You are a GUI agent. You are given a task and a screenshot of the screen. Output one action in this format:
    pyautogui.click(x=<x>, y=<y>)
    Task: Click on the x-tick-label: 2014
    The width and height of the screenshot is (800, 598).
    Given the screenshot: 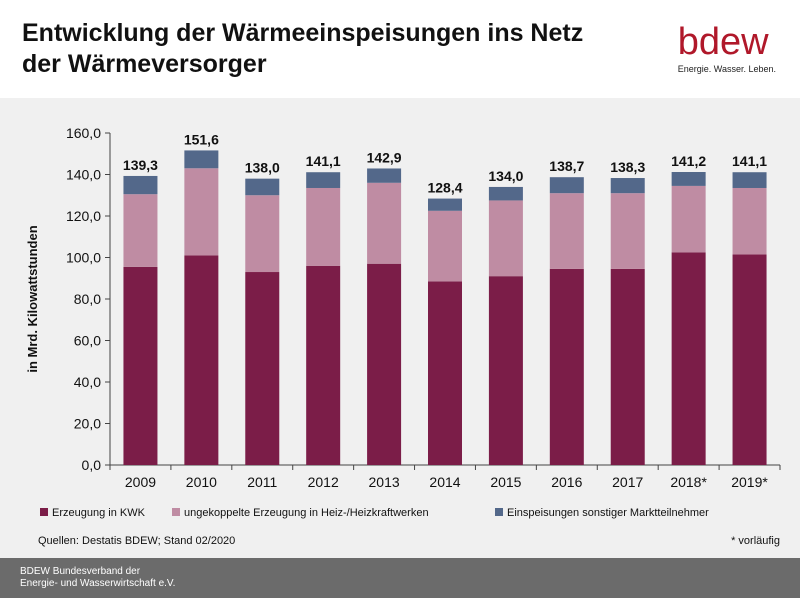 What is the action you would take?
    pyautogui.click(x=444, y=482)
    